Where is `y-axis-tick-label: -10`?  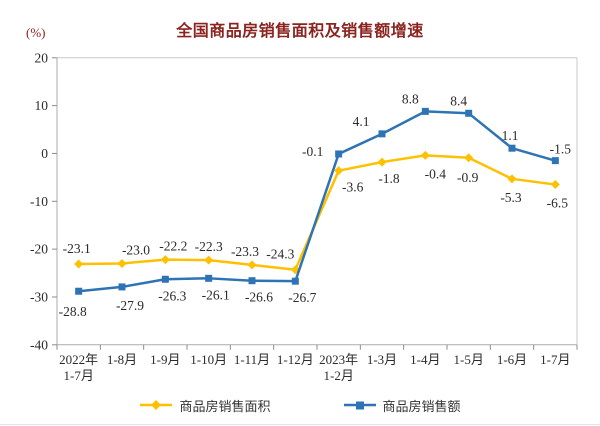
y-axis-tick-label: -10 is located at coordinates (39, 201).